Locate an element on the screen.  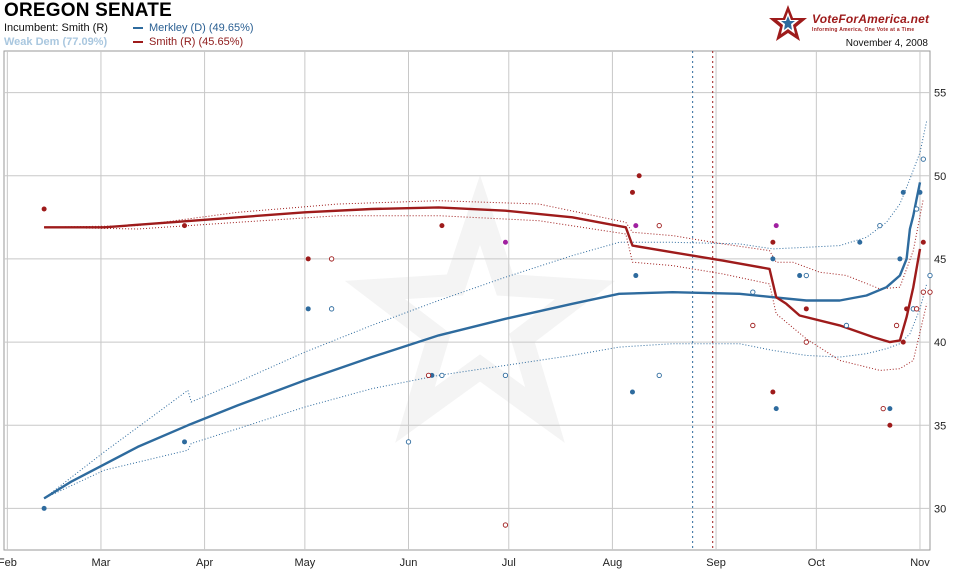
x-tick-label: Sep is located at coordinates (716, 563).